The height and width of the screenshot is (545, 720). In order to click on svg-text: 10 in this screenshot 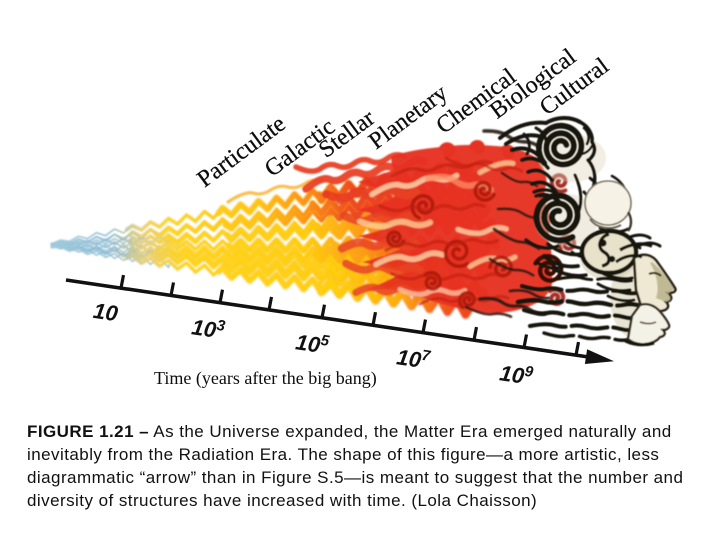, I will do `click(106, 312)`.